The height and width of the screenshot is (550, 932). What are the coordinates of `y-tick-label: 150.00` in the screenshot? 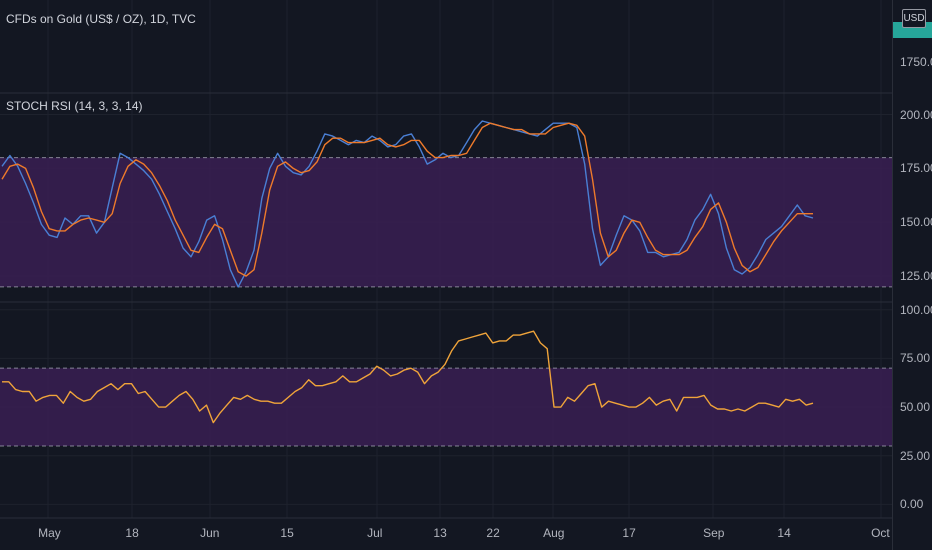 It's located at (916, 222).